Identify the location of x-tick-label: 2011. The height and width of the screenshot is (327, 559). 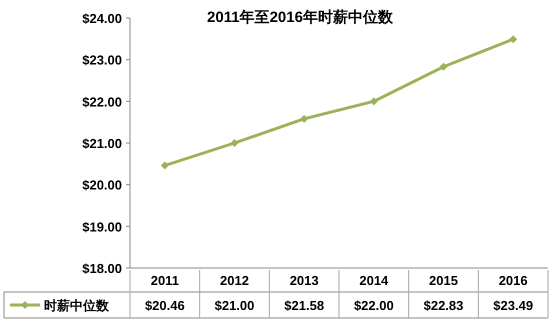
(164, 280).